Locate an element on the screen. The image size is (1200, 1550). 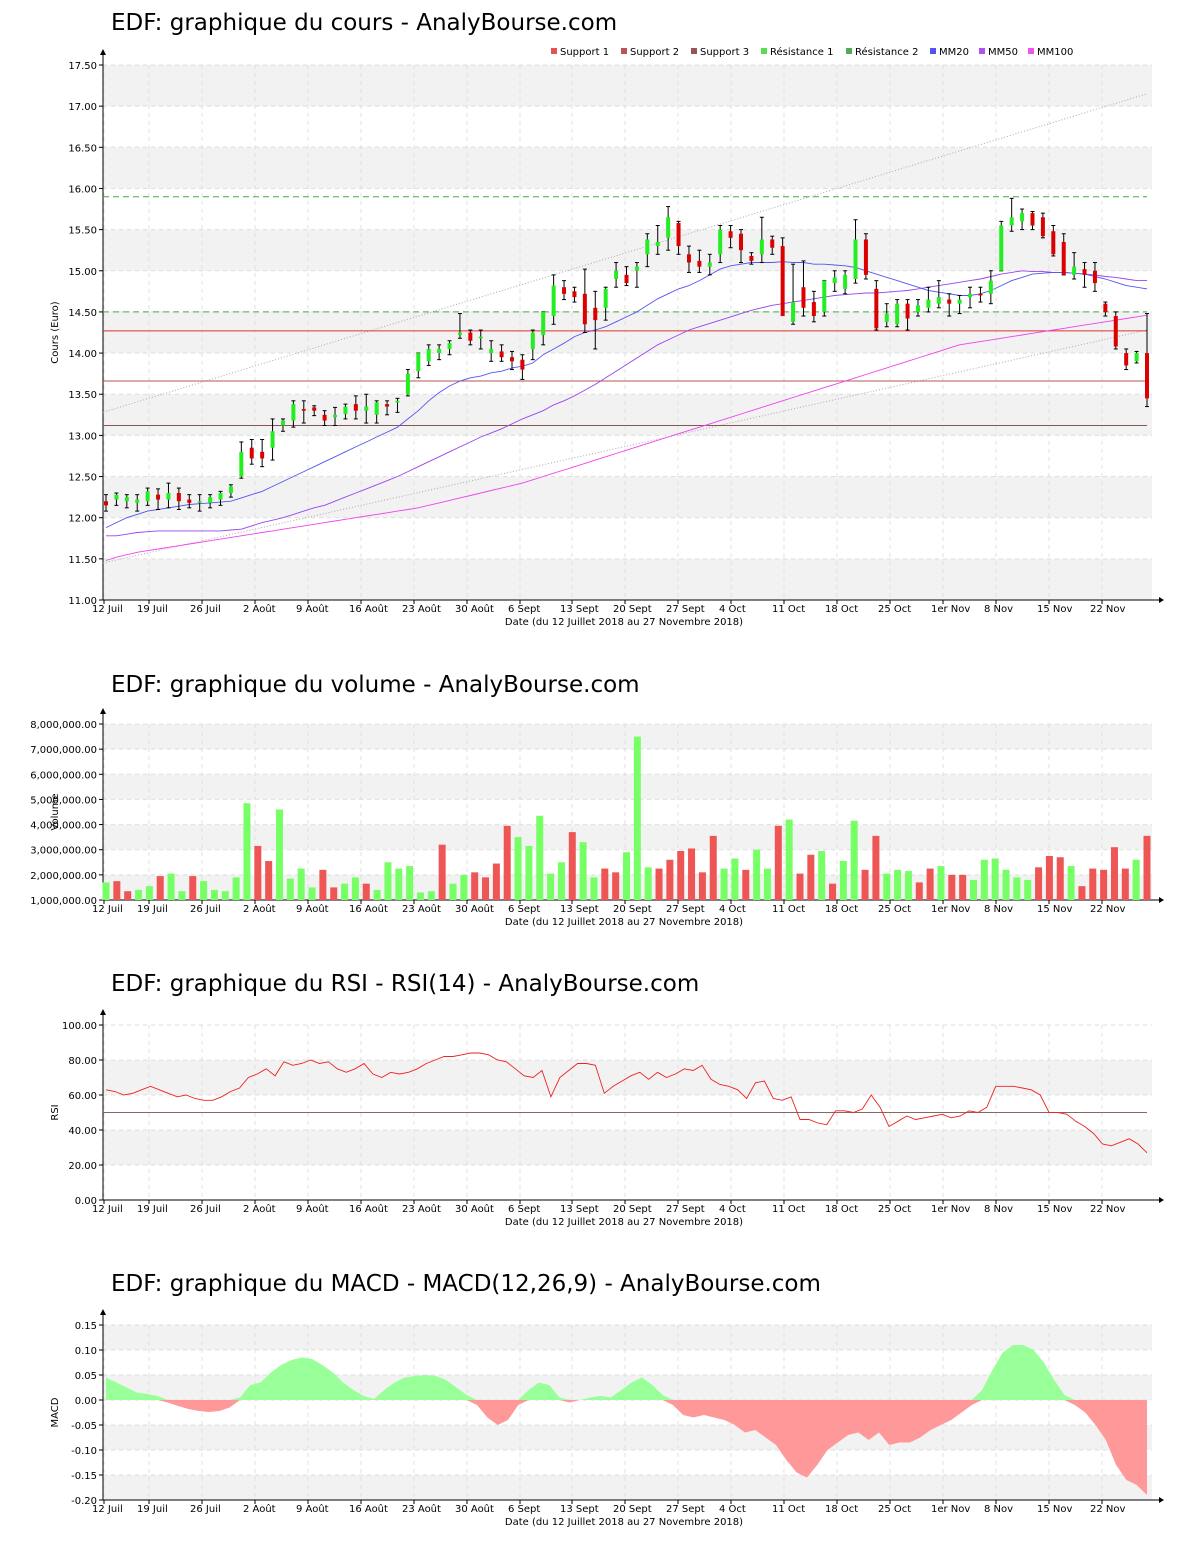
rsi-ytick-label: 80.00 is located at coordinates (82, 1061).